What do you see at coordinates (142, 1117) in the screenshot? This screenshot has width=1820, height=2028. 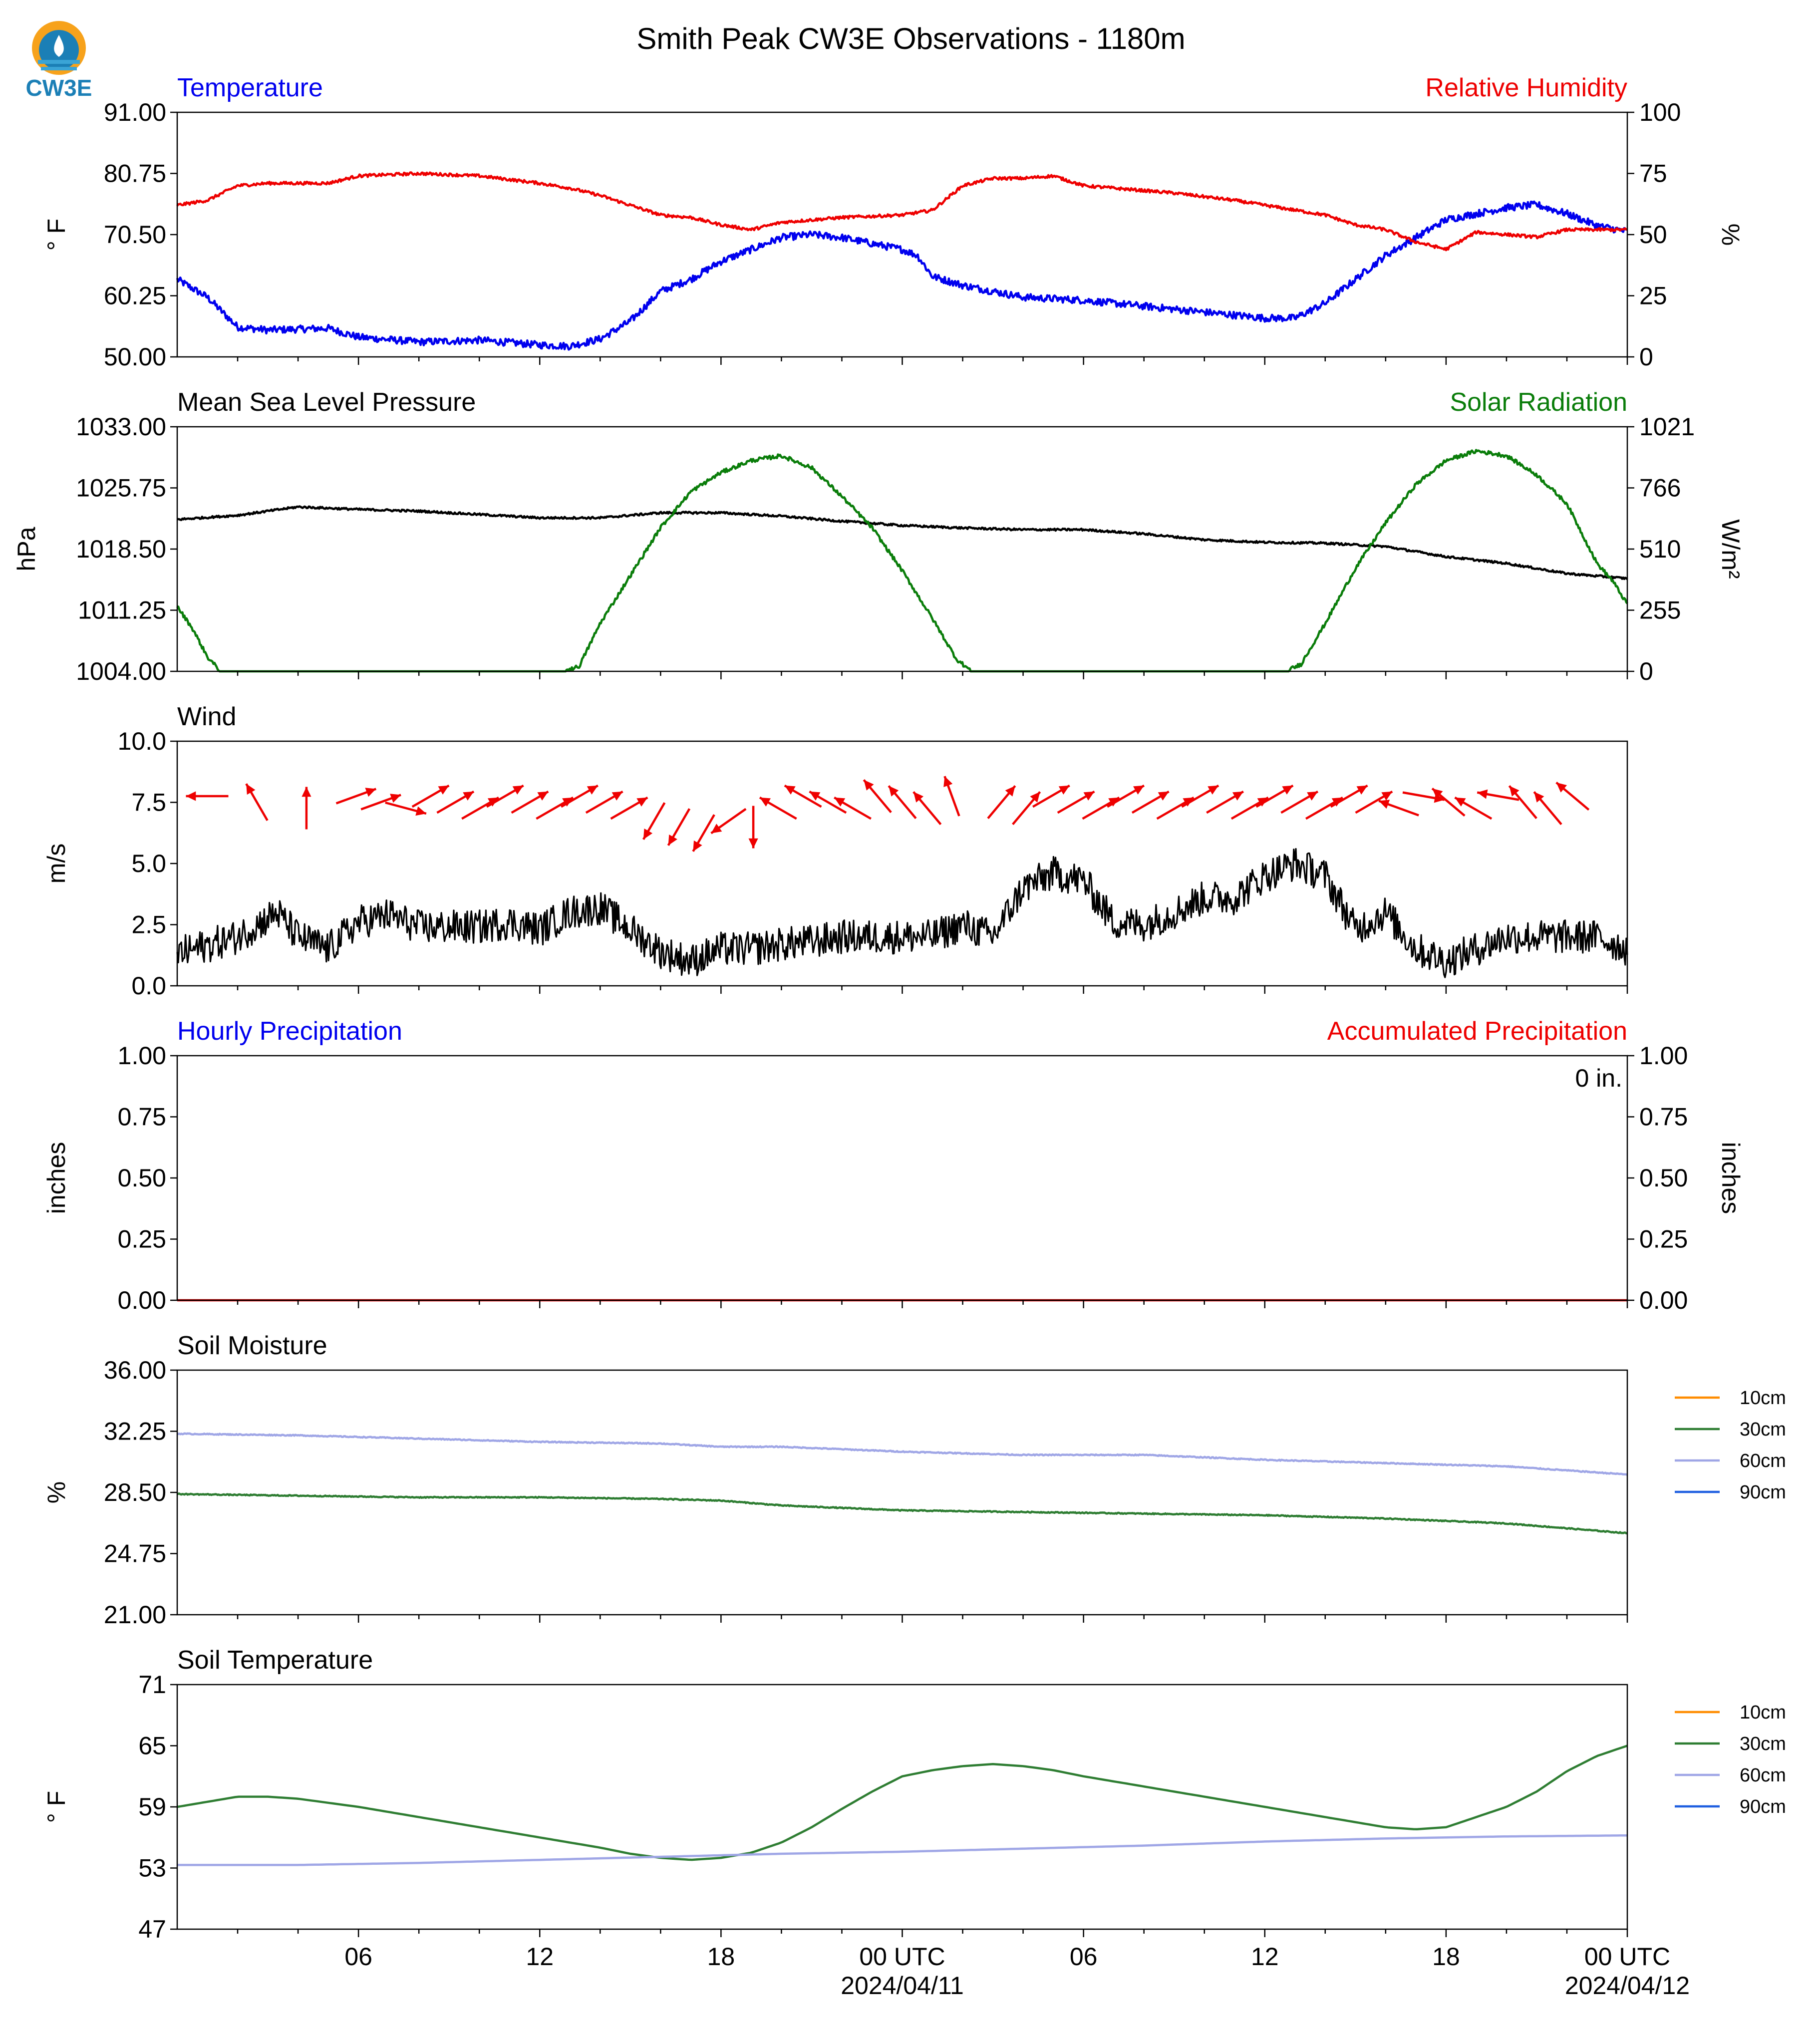 I see `y-tick-label: 0.75` at bounding box center [142, 1117].